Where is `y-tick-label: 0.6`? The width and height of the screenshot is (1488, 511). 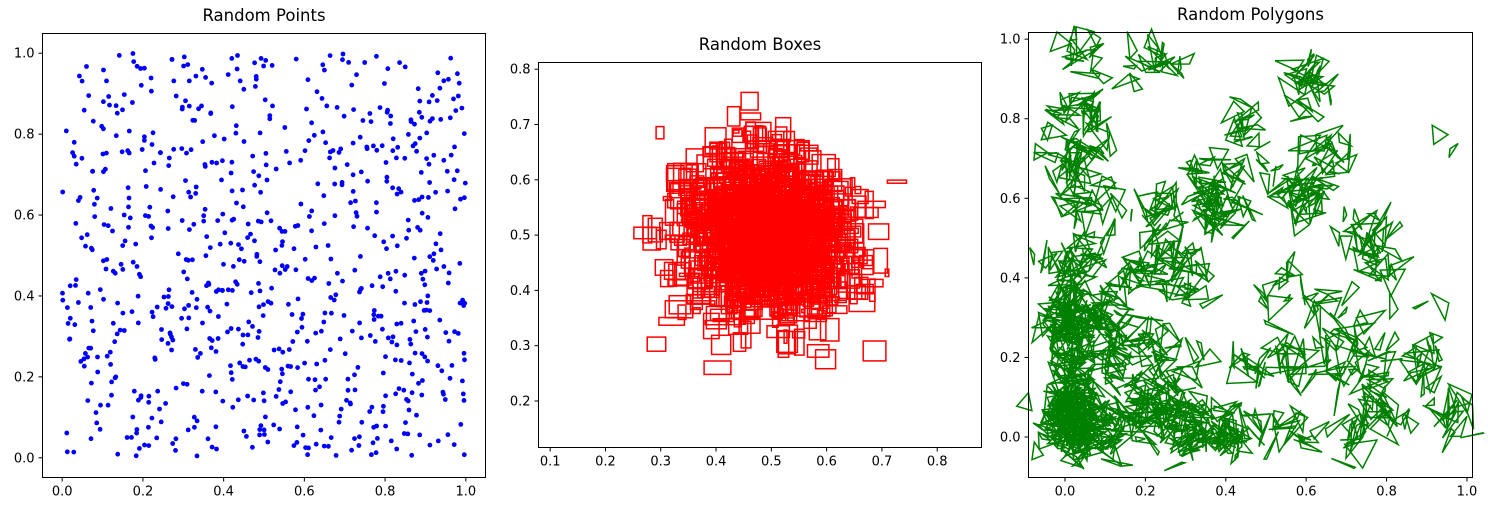 y-tick-label: 0.6 is located at coordinates (520, 180).